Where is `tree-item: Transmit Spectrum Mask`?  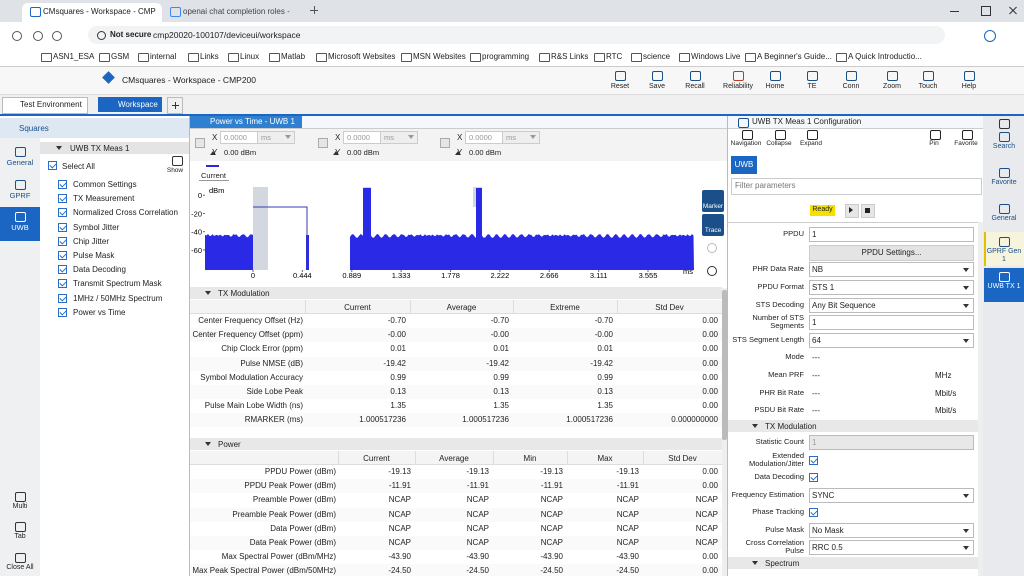
tree-item: Transmit Spectrum Mask is located at coordinates (117, 283).